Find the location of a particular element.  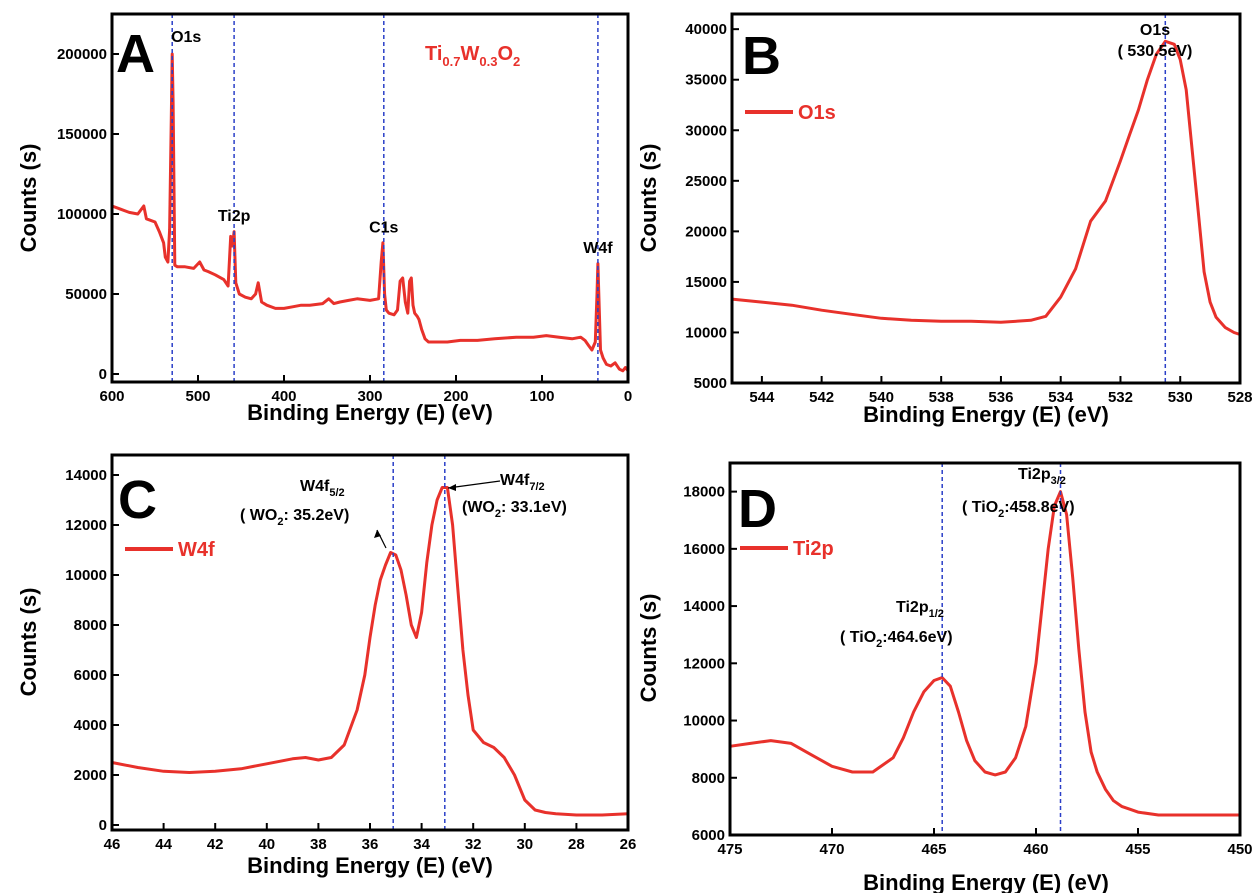

panel-d-x-tick-label-5: 450 is located at coordinates (1239, 849).